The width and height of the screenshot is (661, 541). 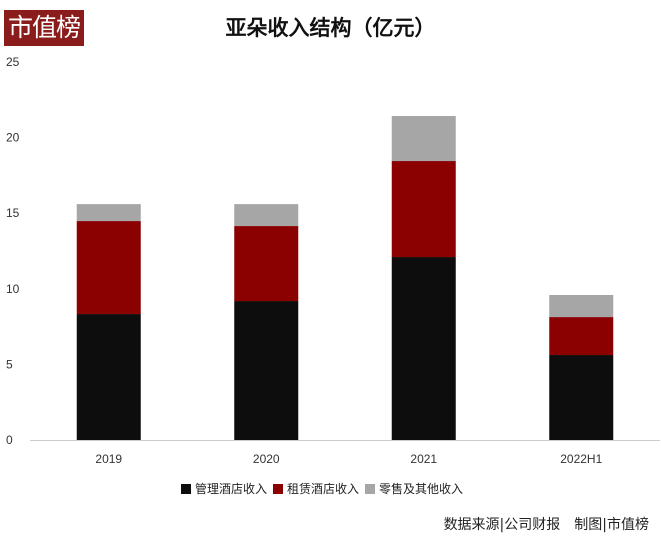 What do you see at coordinates (231, 489) in the screenshot?
I see `legend-label: 管理酒店收入` at bounding box center [231, 489].